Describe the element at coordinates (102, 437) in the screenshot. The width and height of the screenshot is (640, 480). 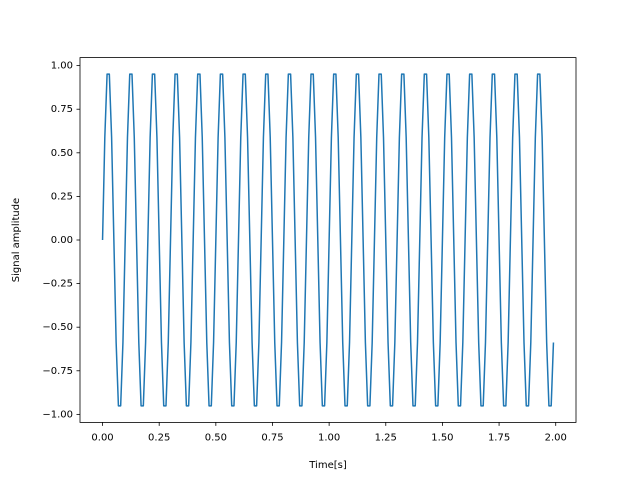
I see `x-tick-label: 0.00` at that location.